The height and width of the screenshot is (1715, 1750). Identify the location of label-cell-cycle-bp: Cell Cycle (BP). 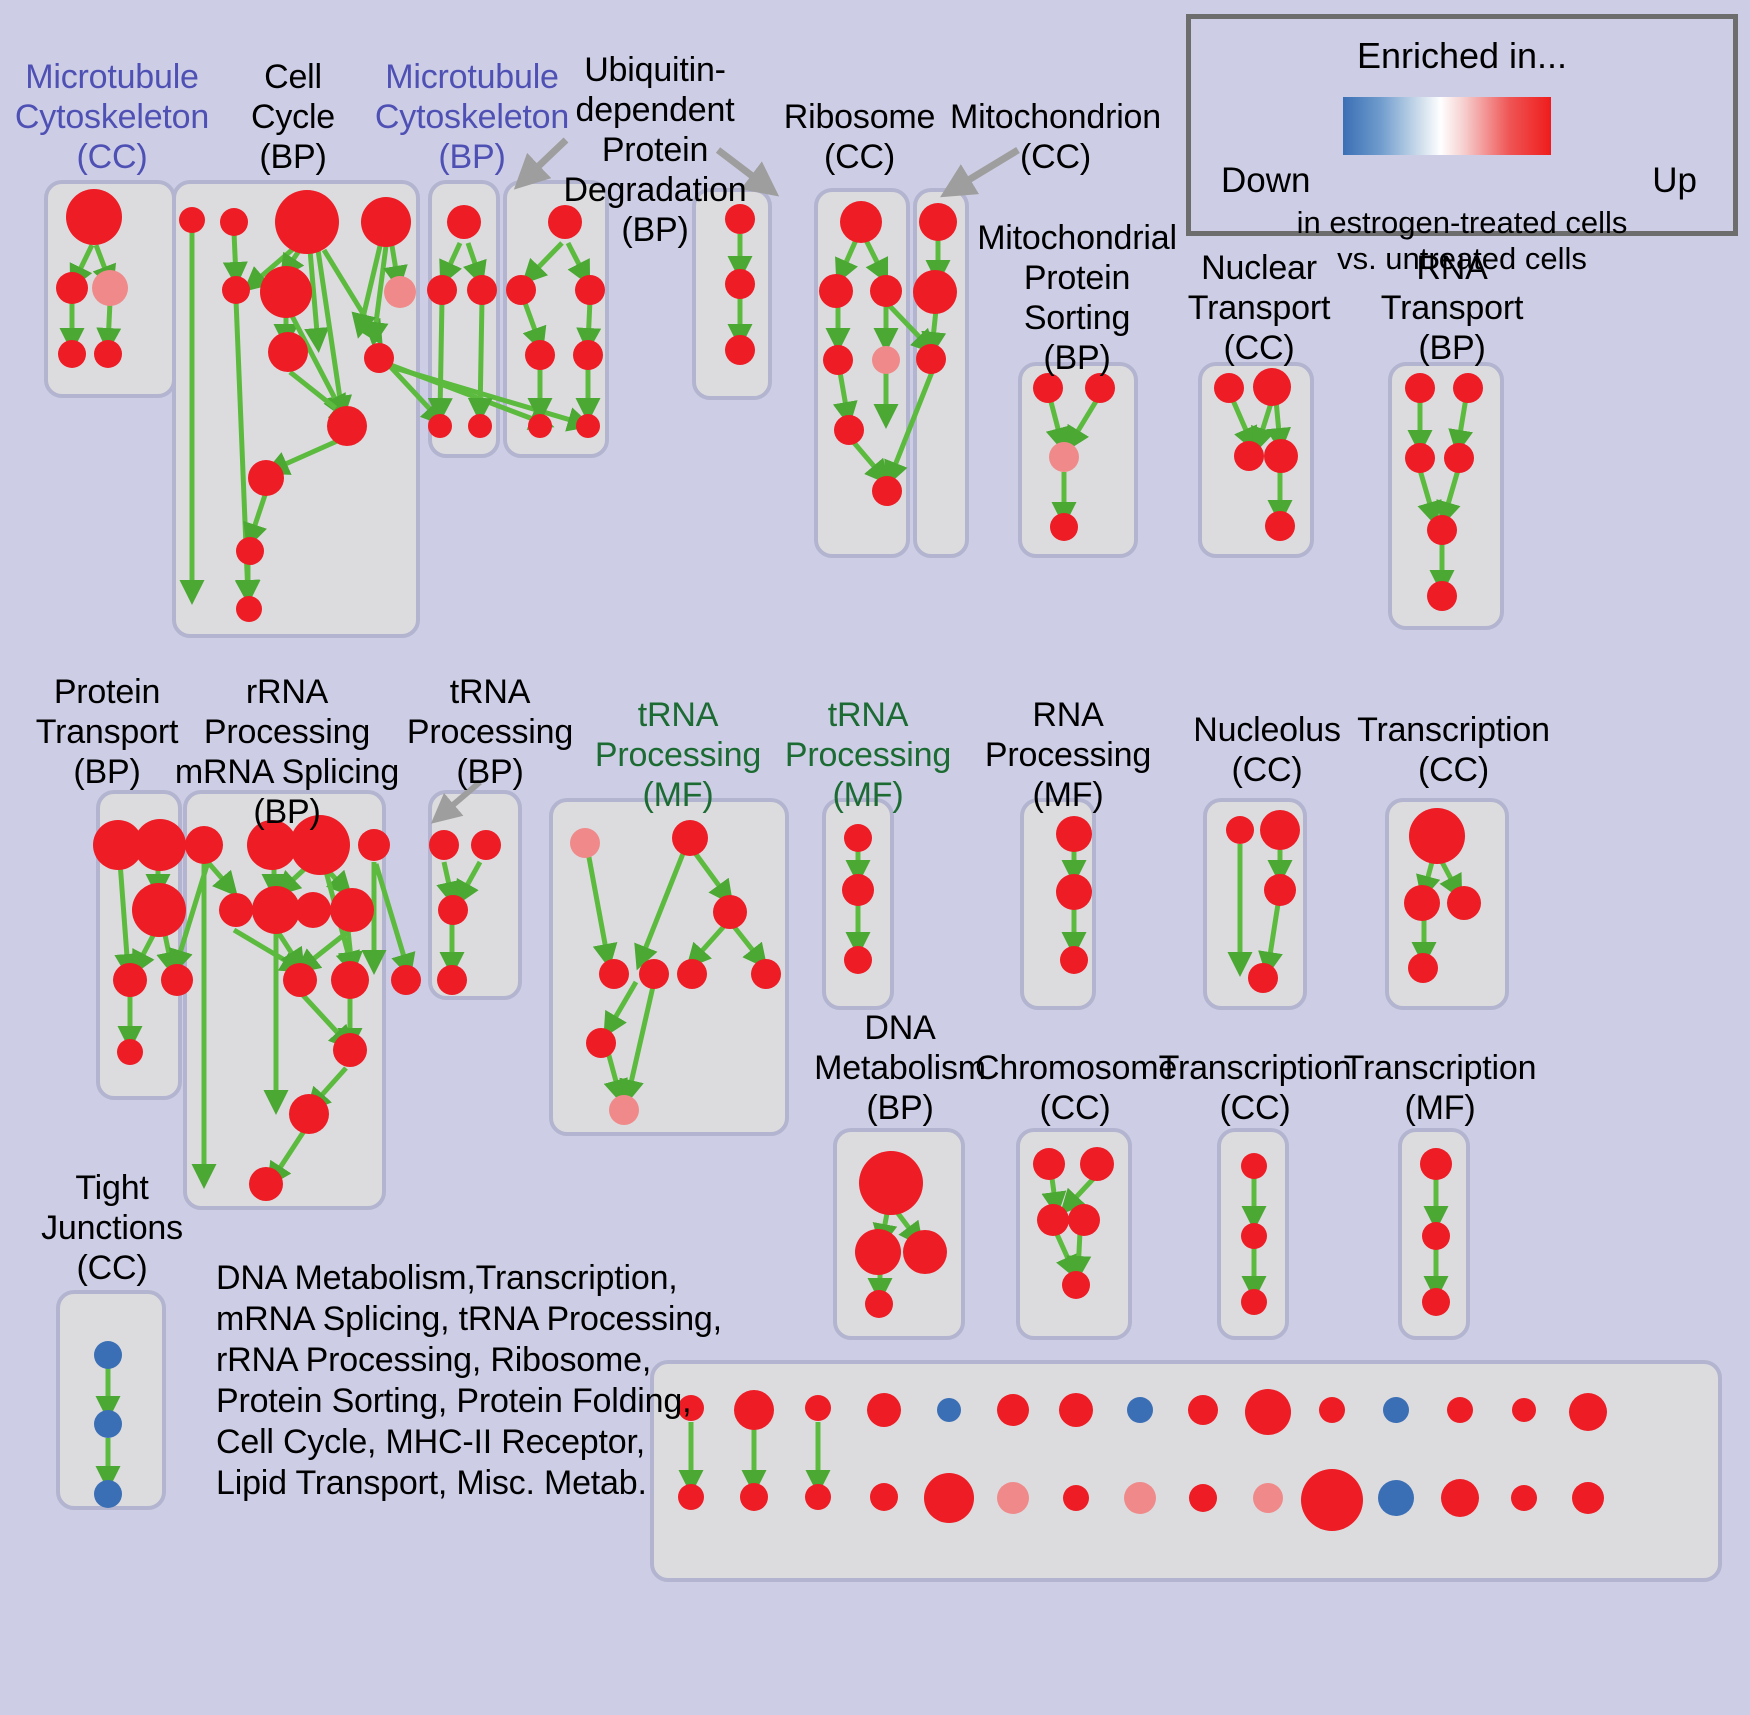
(293, 117).